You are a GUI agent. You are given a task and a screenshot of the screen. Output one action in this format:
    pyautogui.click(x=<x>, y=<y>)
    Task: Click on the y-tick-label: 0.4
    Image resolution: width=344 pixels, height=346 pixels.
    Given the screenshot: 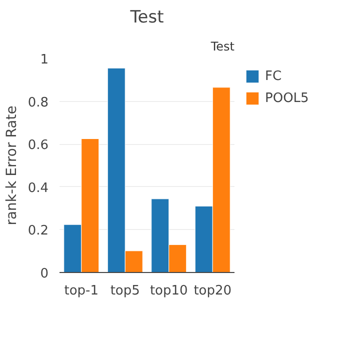 What is the action you would take?
    pyautogui.click(x=38, y=188)
    